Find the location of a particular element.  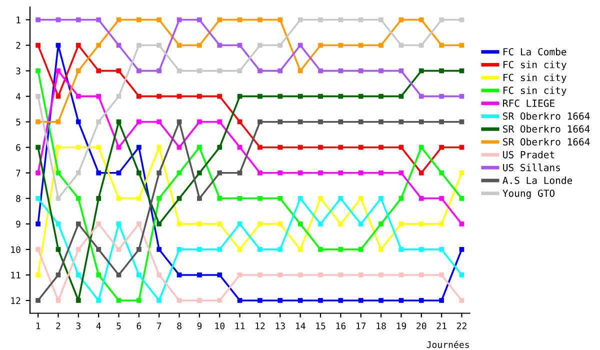

legend-label: US Sillans is located at coordinates (531, 168).